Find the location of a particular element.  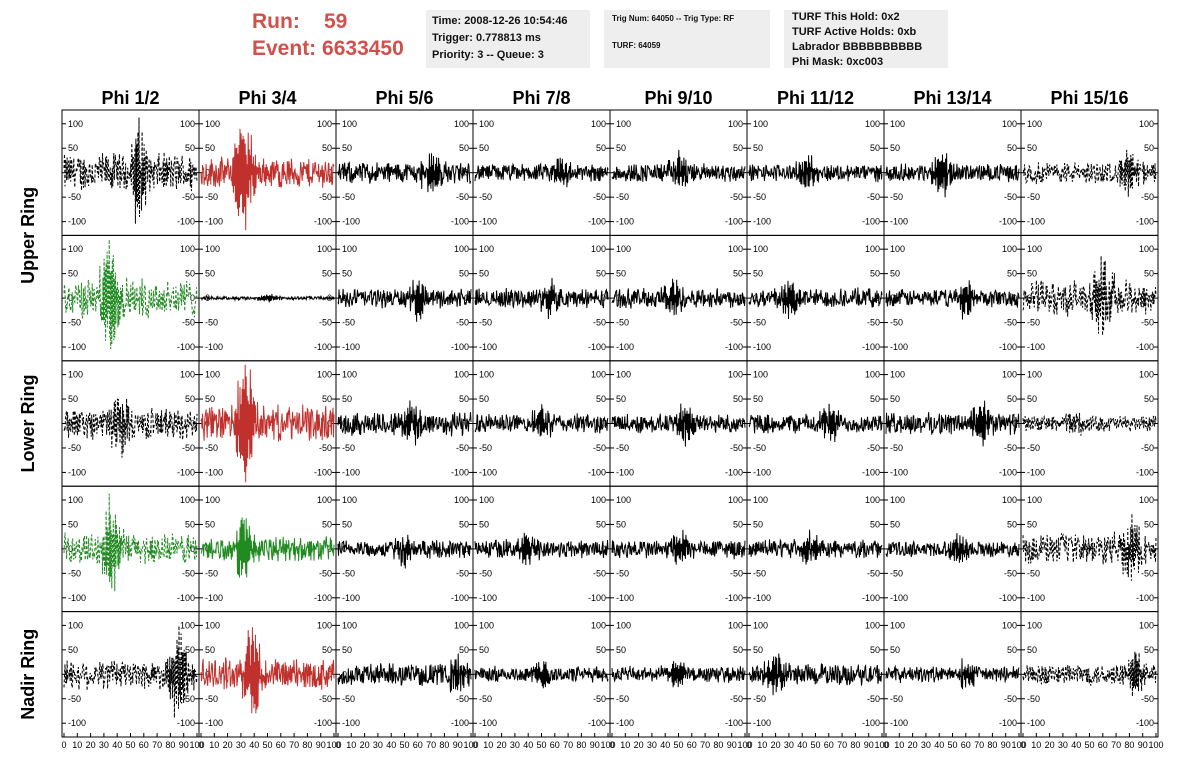

x-tick-label: 70 is located at coordinates (431, 745).